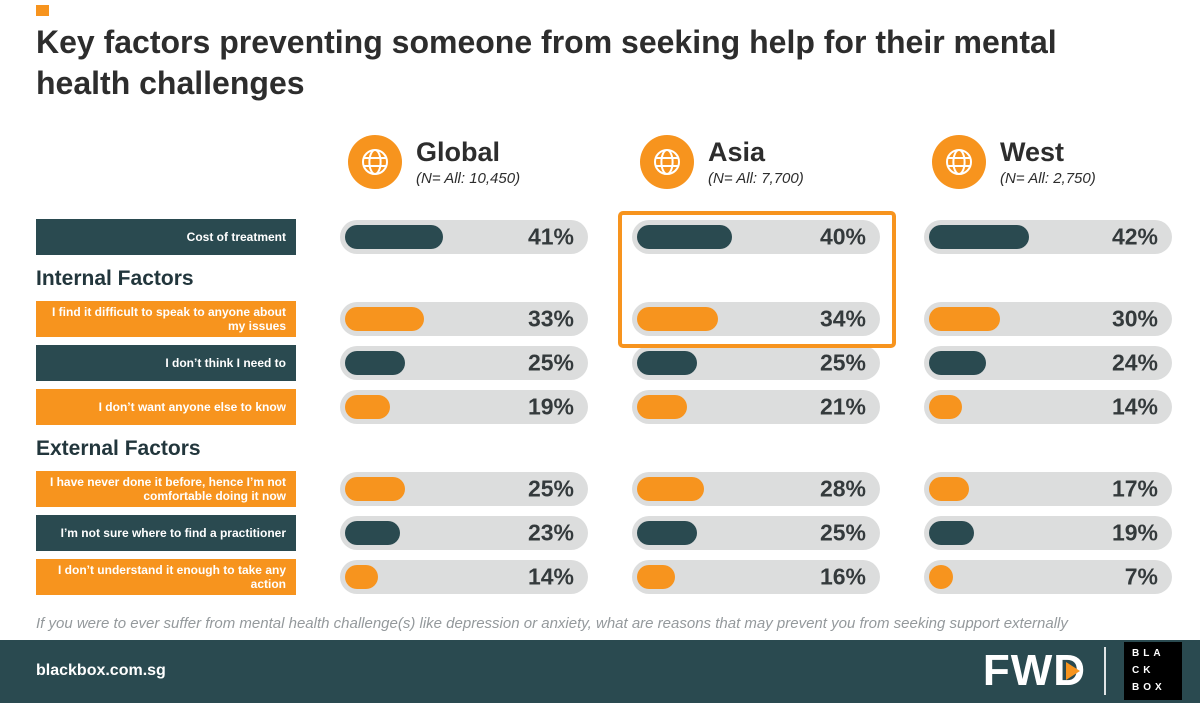 Image resolution: width=1200 pixels, height=703 pixels. I want to click on bar-west-6: 7%, so click(1048, 577).